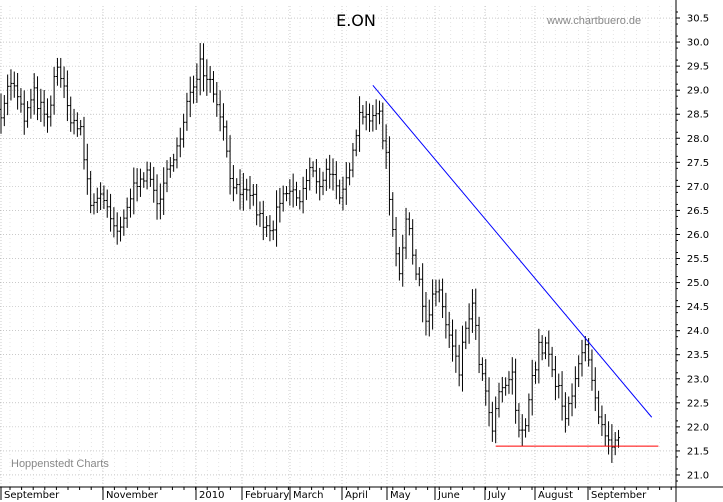 Image resolution: width=723 pixels, height=502 pixels. I want to click on x-tick-label: June, so click(448, 495).